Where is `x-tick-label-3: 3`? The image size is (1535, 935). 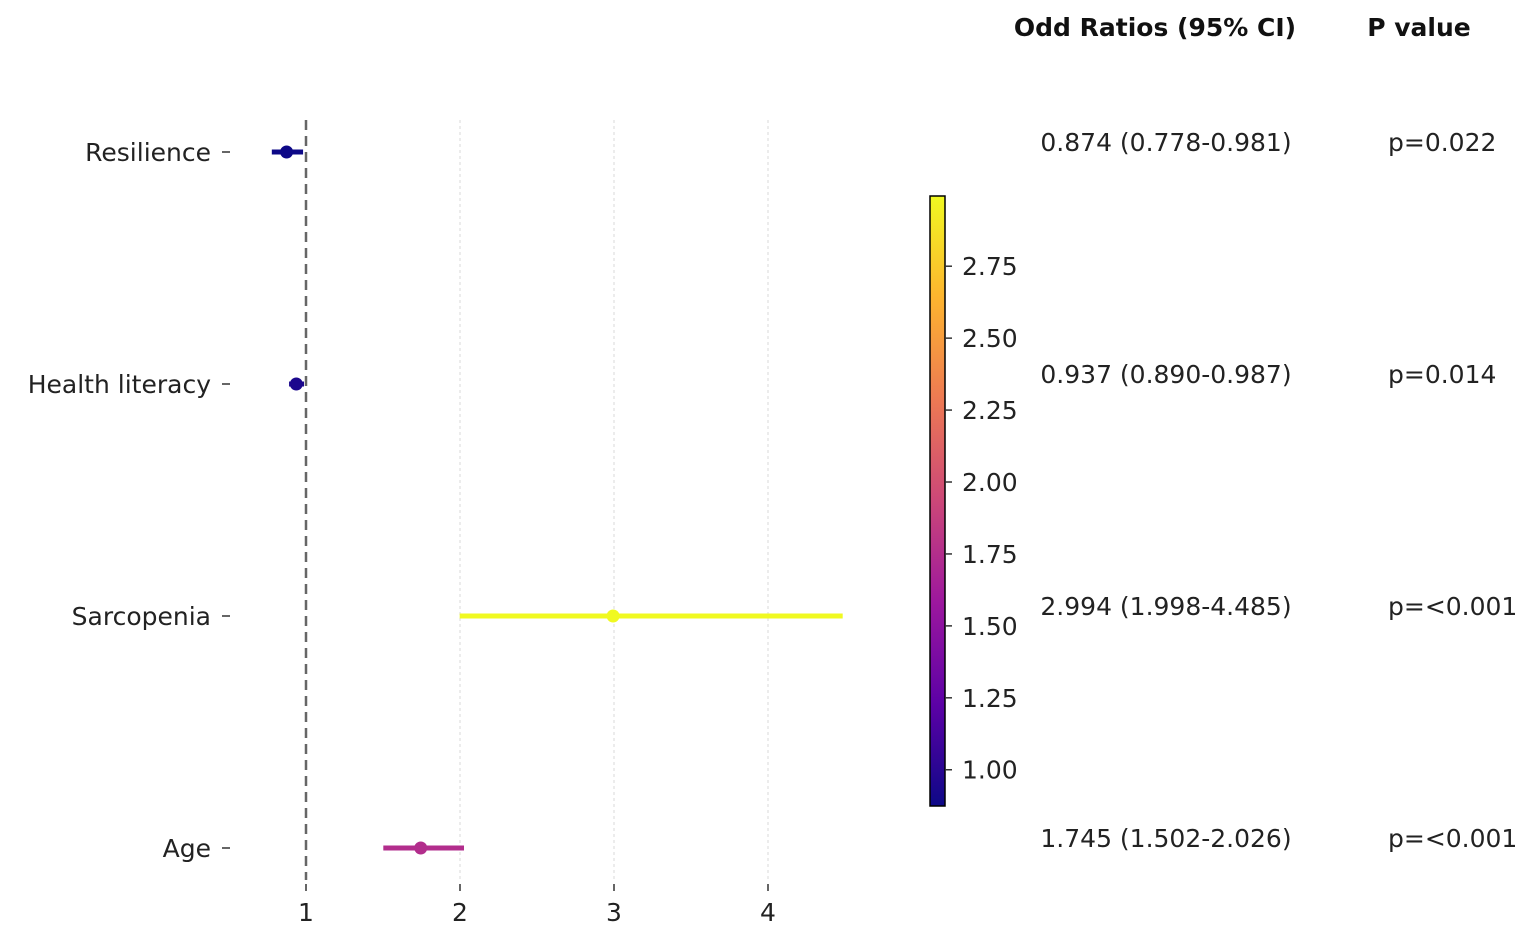 x-tick-label-3: 3 is located at coordinates (614, 912).